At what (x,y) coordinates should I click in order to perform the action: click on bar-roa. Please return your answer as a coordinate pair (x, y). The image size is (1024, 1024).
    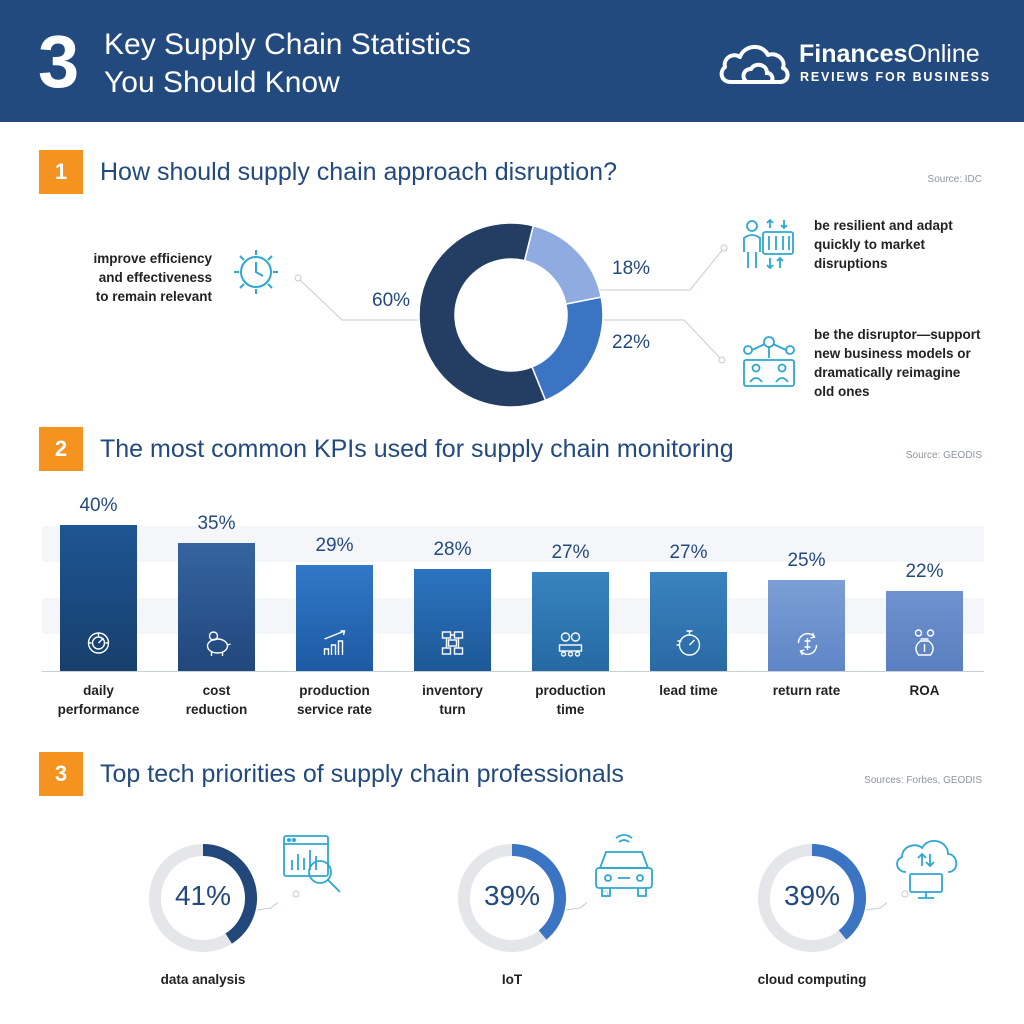
    Looking at the image, I should click on (924, 630).